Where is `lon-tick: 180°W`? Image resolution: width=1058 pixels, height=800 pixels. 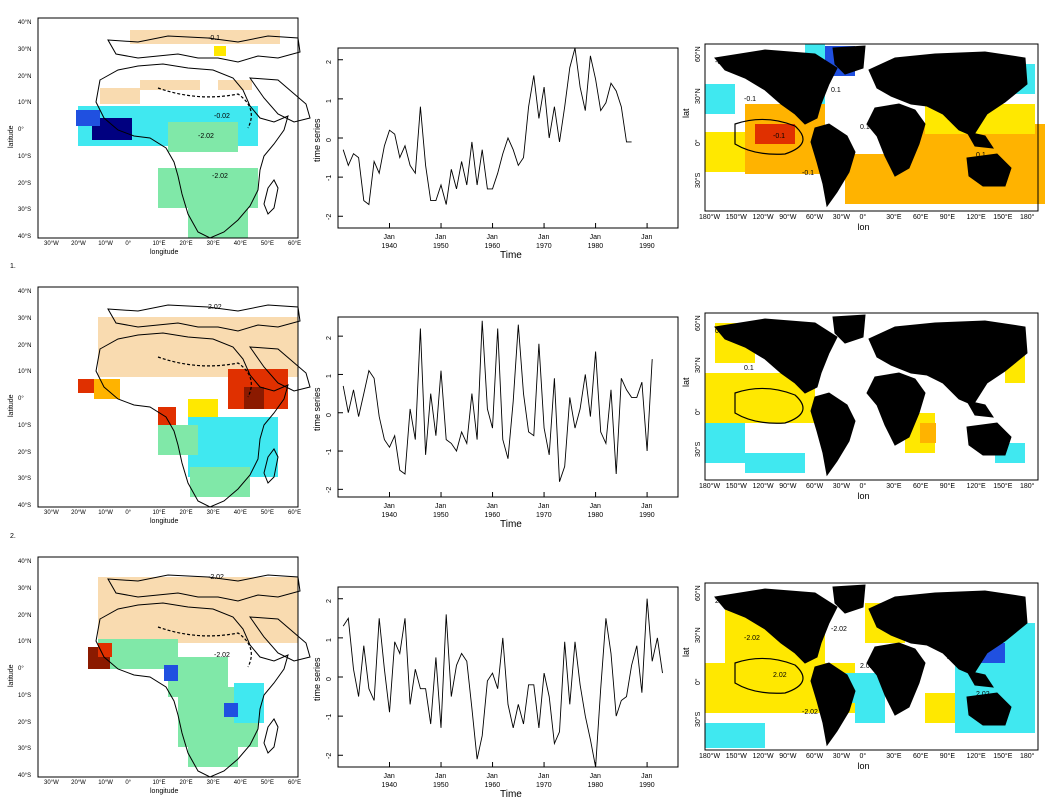 lon-tick: 180°W is located at coordinates (710, 756).